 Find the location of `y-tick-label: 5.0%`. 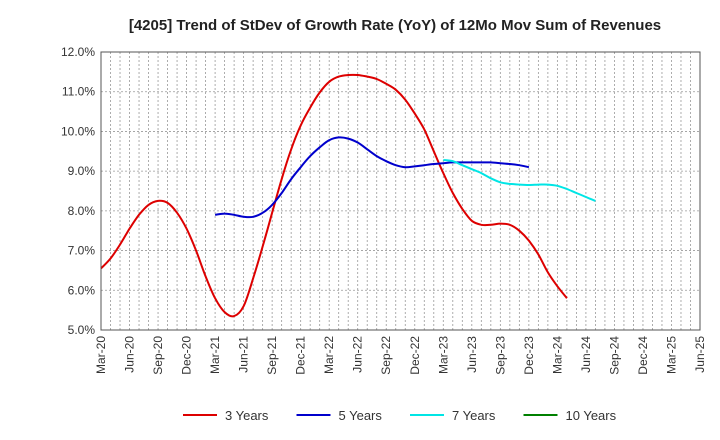

y-tick-label: 5.0% is located at coordinates (82, 330).